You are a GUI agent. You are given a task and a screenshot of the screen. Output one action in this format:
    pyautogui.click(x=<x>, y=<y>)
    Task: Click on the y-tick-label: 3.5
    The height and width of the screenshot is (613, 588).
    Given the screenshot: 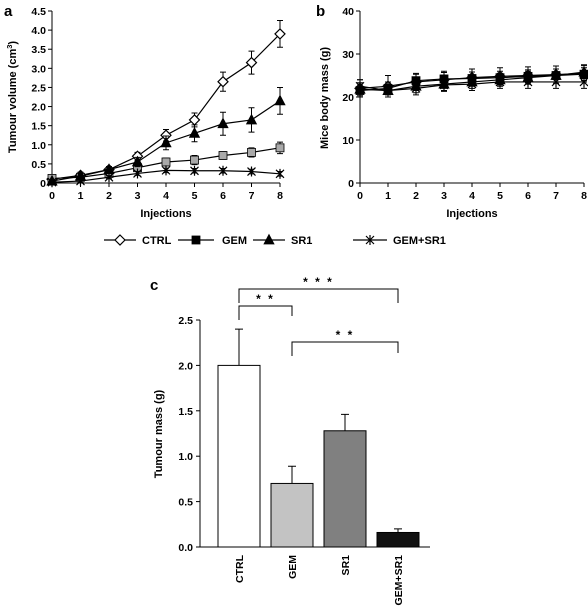 What is the action you would take?
    pyautogui.click(x=38, y=50)
    